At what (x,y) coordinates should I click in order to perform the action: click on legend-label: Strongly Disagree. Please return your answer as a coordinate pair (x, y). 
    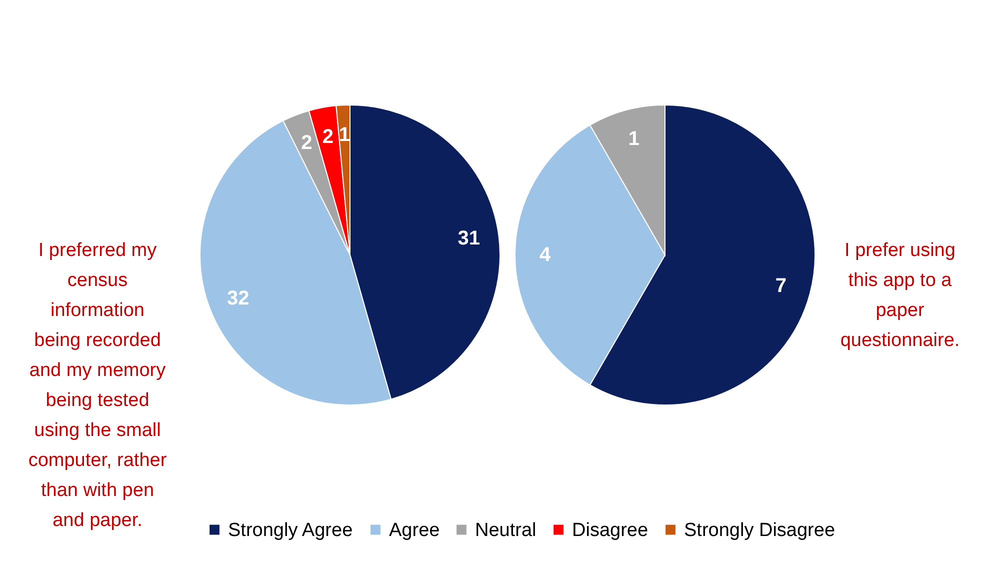
    Looking at the image, I should click on (760, 530).